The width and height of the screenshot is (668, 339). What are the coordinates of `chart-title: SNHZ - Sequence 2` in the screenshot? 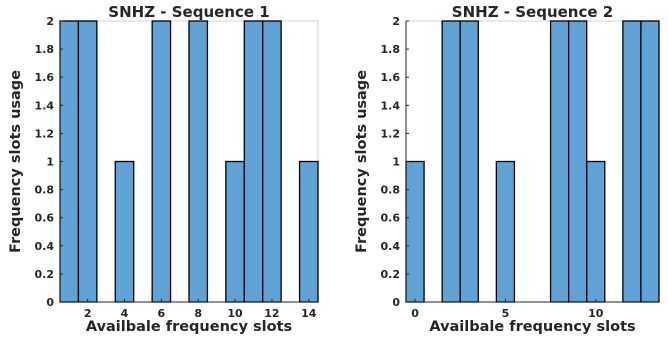 It's located at (532, 12).